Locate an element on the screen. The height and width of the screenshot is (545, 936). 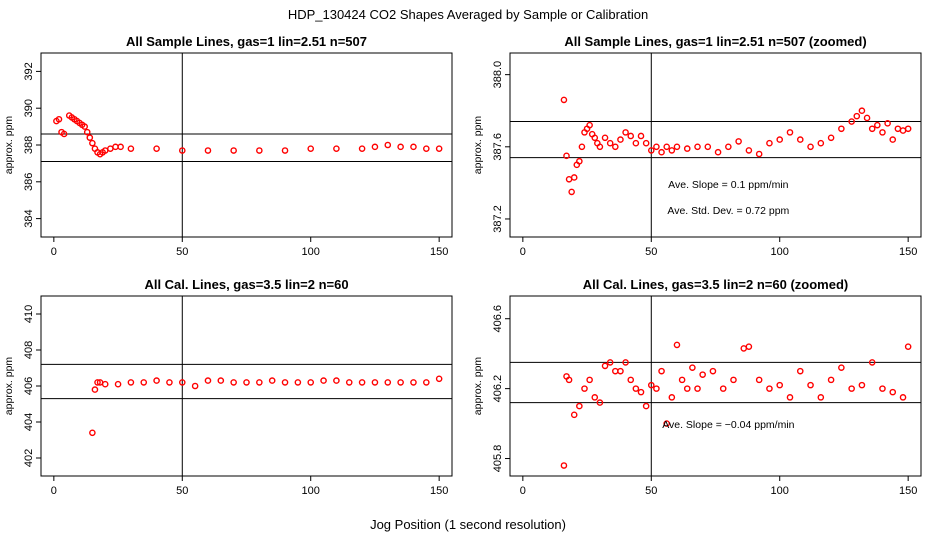
y-tick-label: 388.0 is located at coordinates (498, 75).